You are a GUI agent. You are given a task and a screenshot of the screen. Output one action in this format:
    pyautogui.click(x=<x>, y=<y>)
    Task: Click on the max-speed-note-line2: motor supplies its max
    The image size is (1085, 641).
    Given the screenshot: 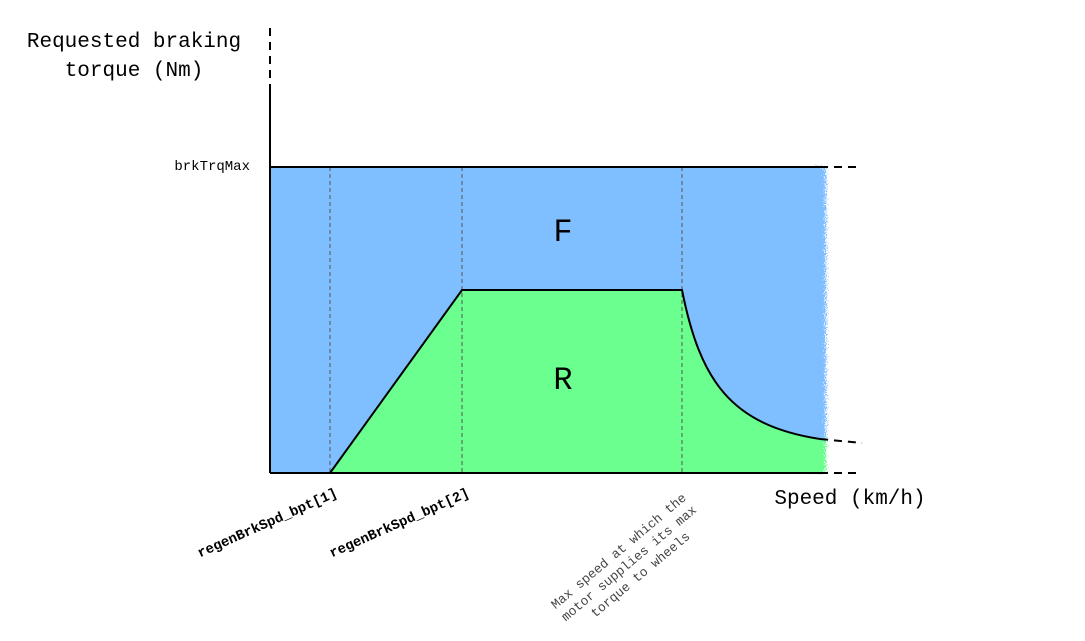 What is the action you would take?
    pyautogui.click(x=629, y=564)
    